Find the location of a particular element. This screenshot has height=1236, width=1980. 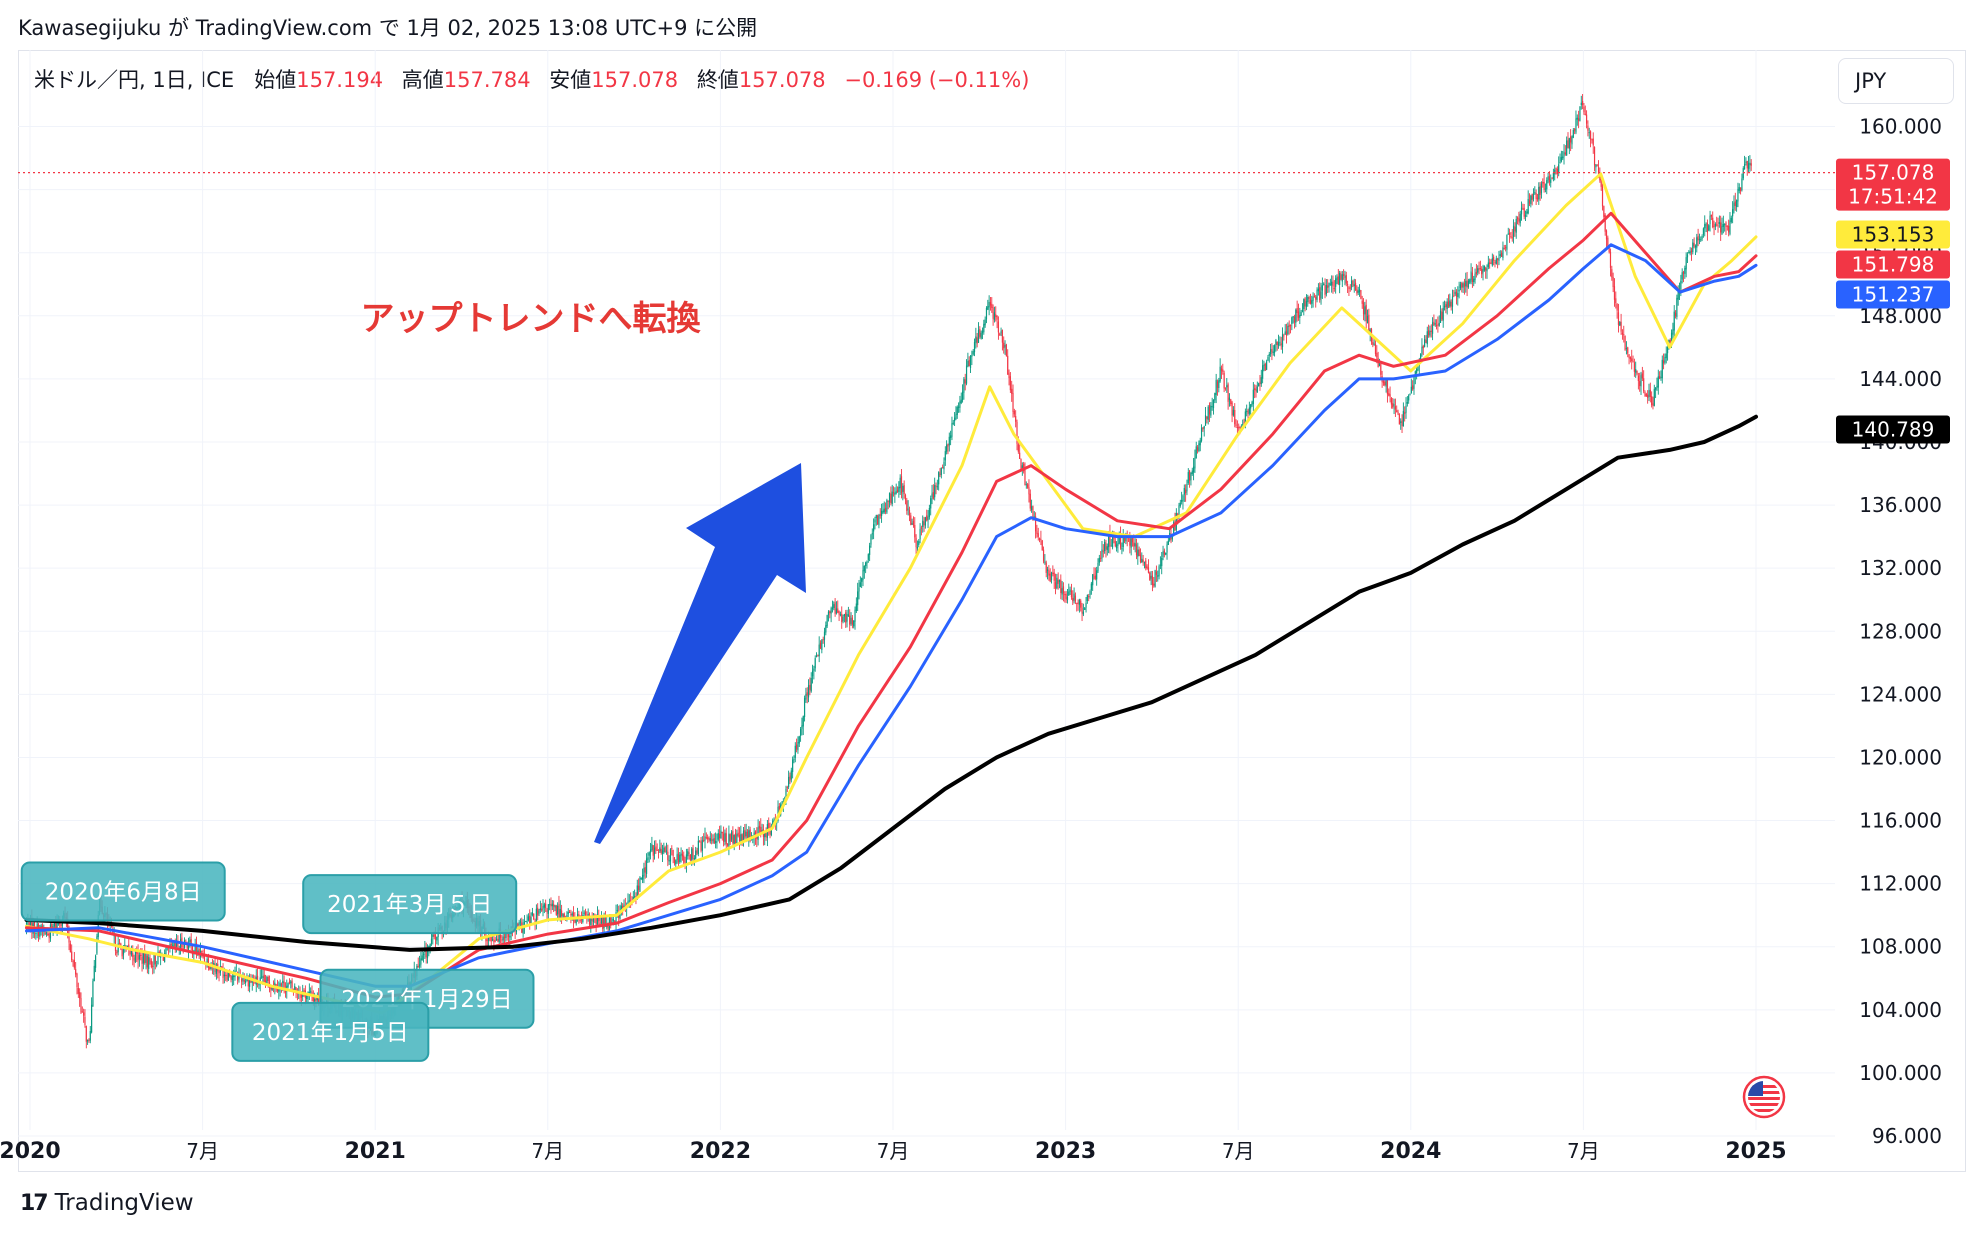

low-label: 安値 is located at coordinates (570, 80).